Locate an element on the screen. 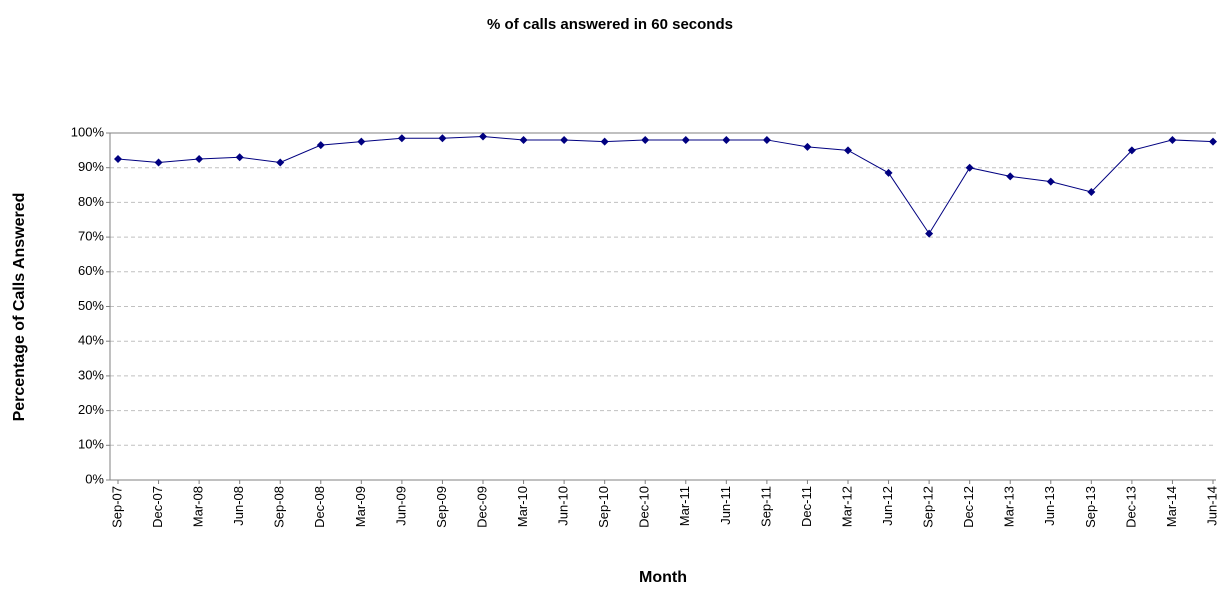 The image size is (1221, 590). y-tick-label: 10% is located at coordinates (91, 444).